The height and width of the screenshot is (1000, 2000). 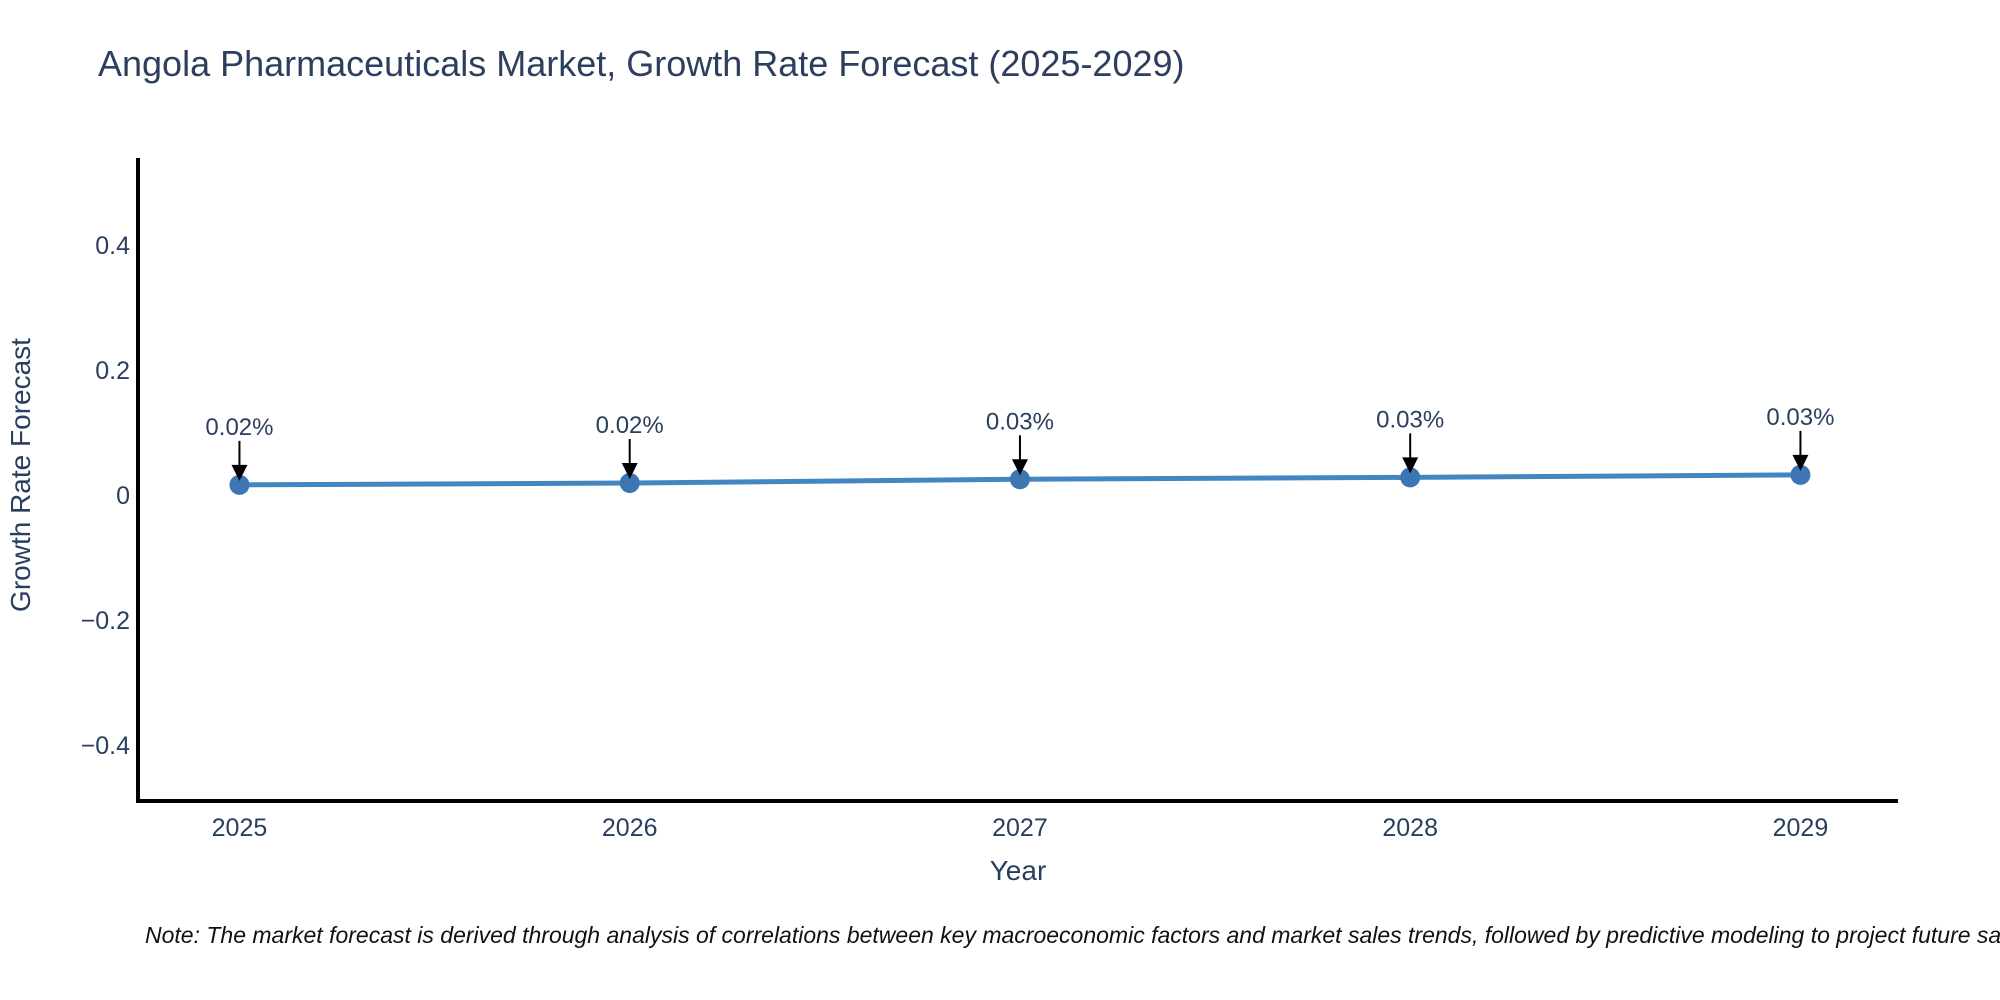 What do you see at coordinates (1018, 870) in the screenshot?
I see `x-axis-title: Year` at bounding box center [1018, 870].